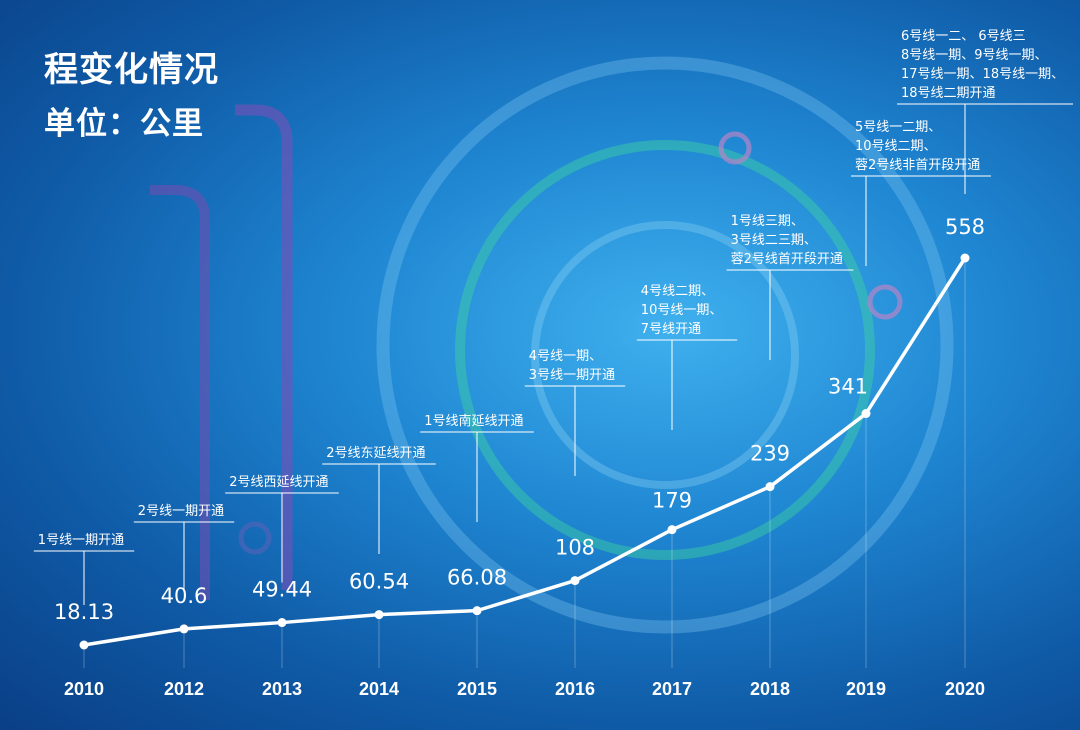  What do you see at coordinates (787, 259) in the screenshot?
I see `annotation-text: 蓉2号线首开段开通` at bounding box center [787, 259].